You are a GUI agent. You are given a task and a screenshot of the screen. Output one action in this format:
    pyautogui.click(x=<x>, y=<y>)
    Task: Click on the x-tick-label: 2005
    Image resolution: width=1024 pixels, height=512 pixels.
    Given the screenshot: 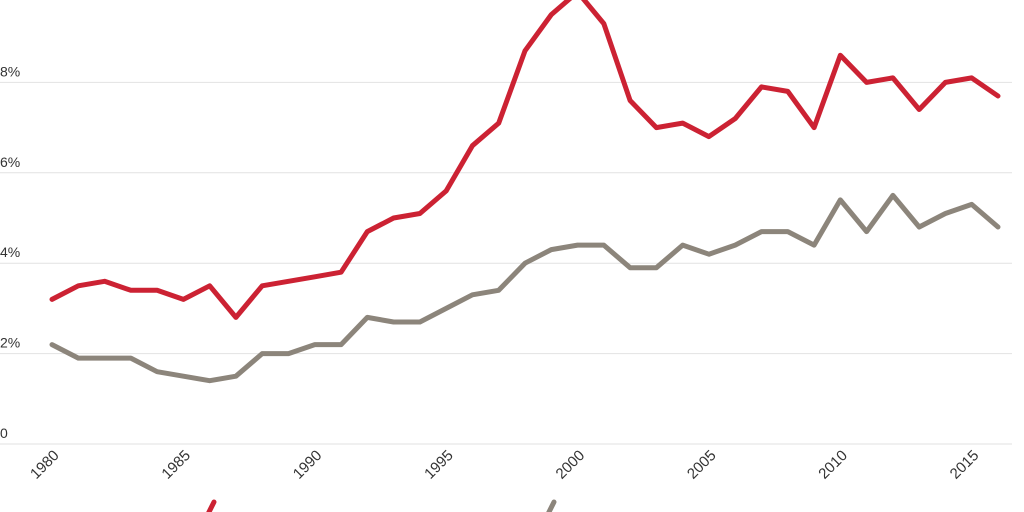 What is the action you would take?
    pyautogui.click(x=702, y=465)
    